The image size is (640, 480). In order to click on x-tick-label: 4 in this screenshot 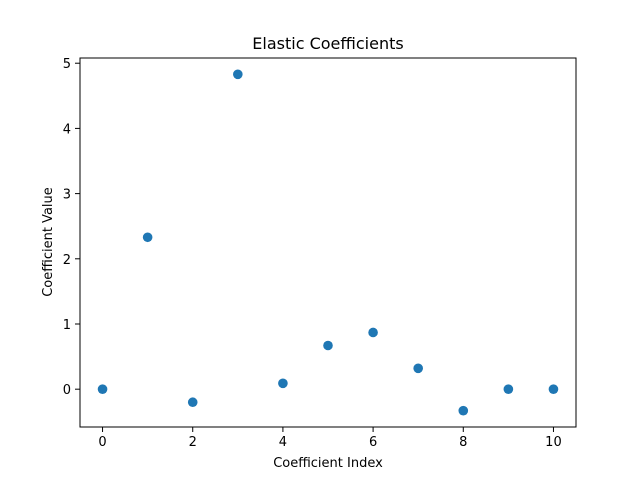, I will do `click(283, 442)`.